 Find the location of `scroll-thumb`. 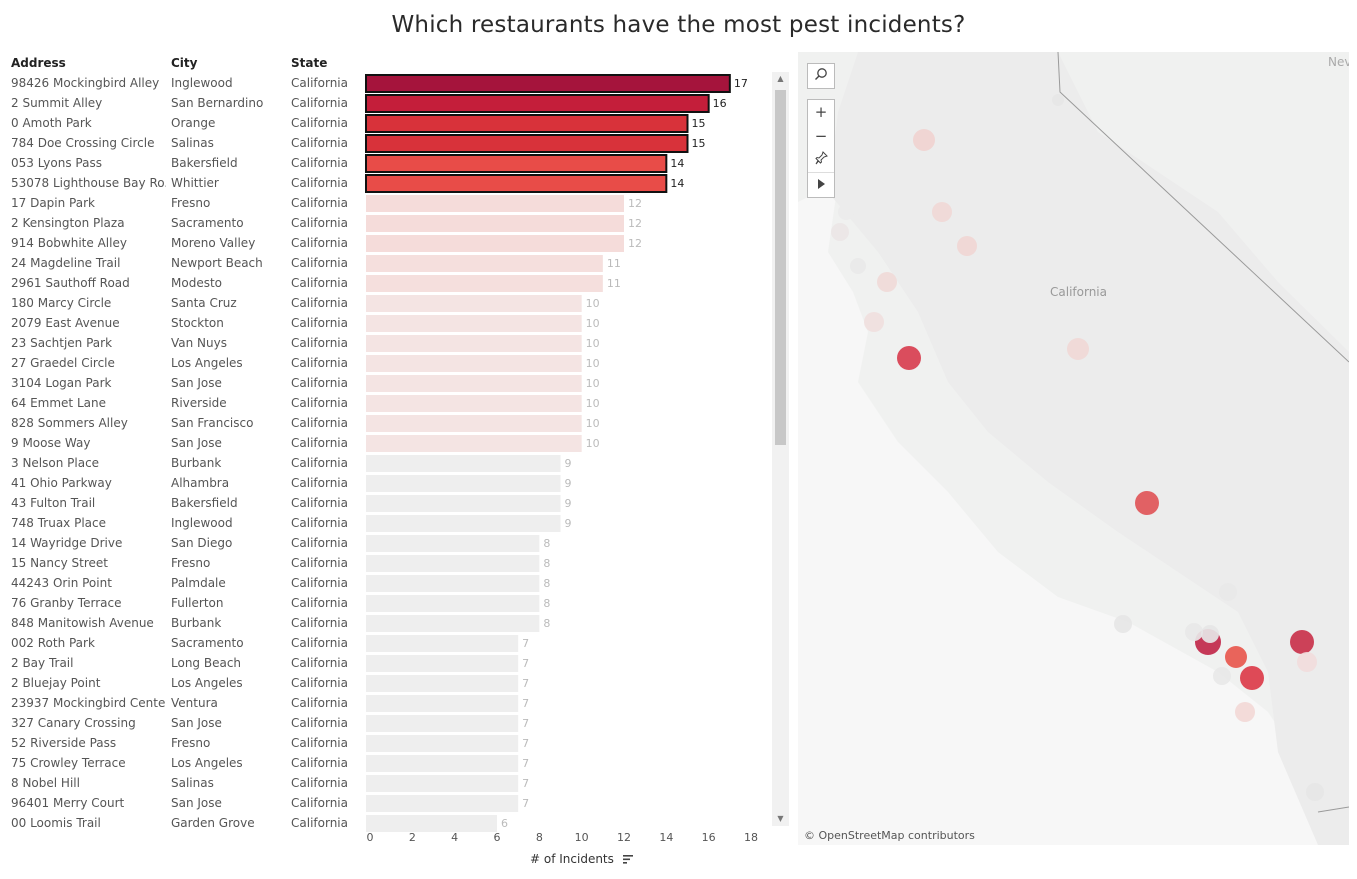

scroll-thumb is located at coordinates (780, 267).